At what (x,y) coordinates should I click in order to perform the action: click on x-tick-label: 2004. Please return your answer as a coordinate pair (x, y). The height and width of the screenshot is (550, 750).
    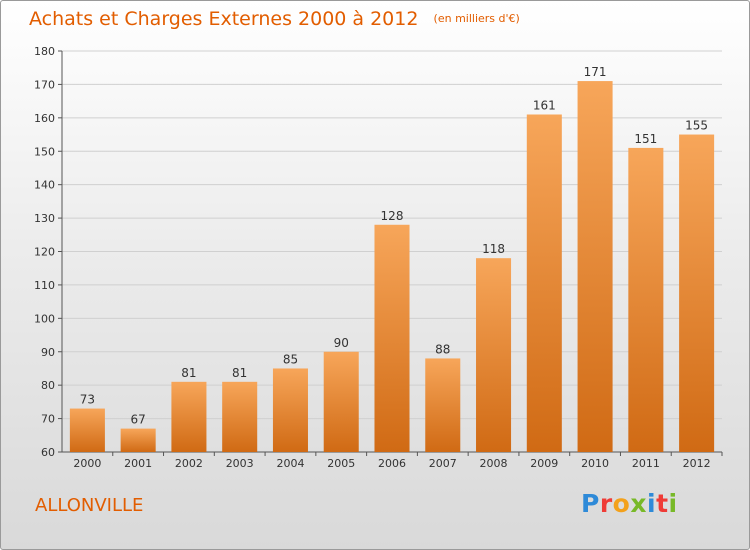
    Looking at the image, I should click on (290, 463).